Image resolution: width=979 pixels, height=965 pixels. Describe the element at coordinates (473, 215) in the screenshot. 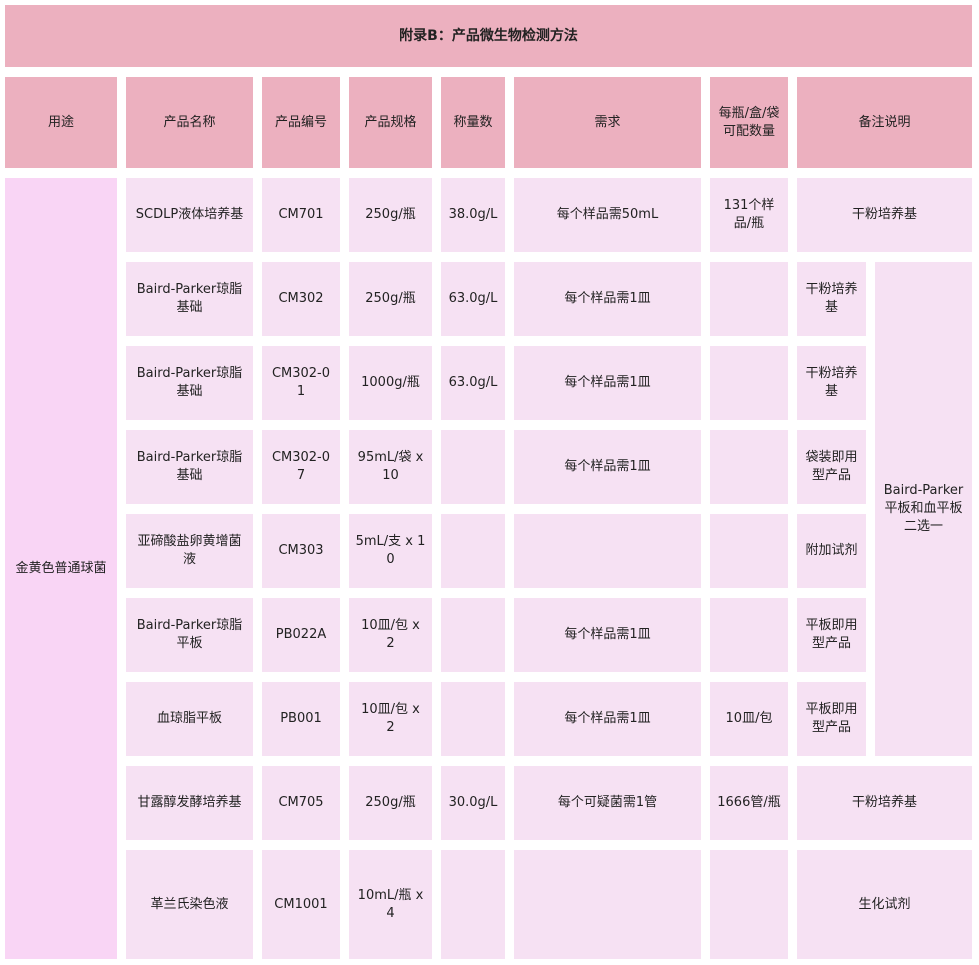

I see `weight-cell: 38.0g/L` at that location.